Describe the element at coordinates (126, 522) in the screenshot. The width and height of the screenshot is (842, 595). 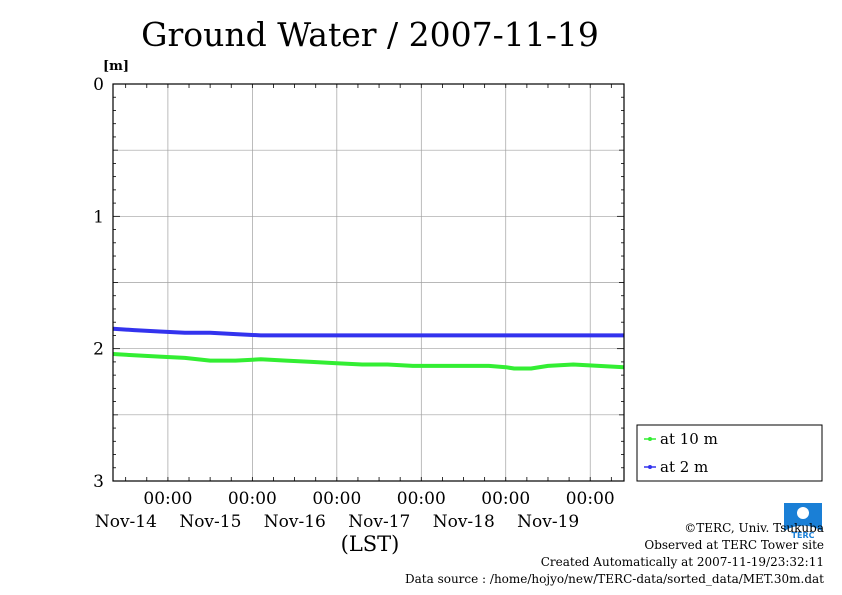
I see `x-tick-date: Nov-14` at that location.